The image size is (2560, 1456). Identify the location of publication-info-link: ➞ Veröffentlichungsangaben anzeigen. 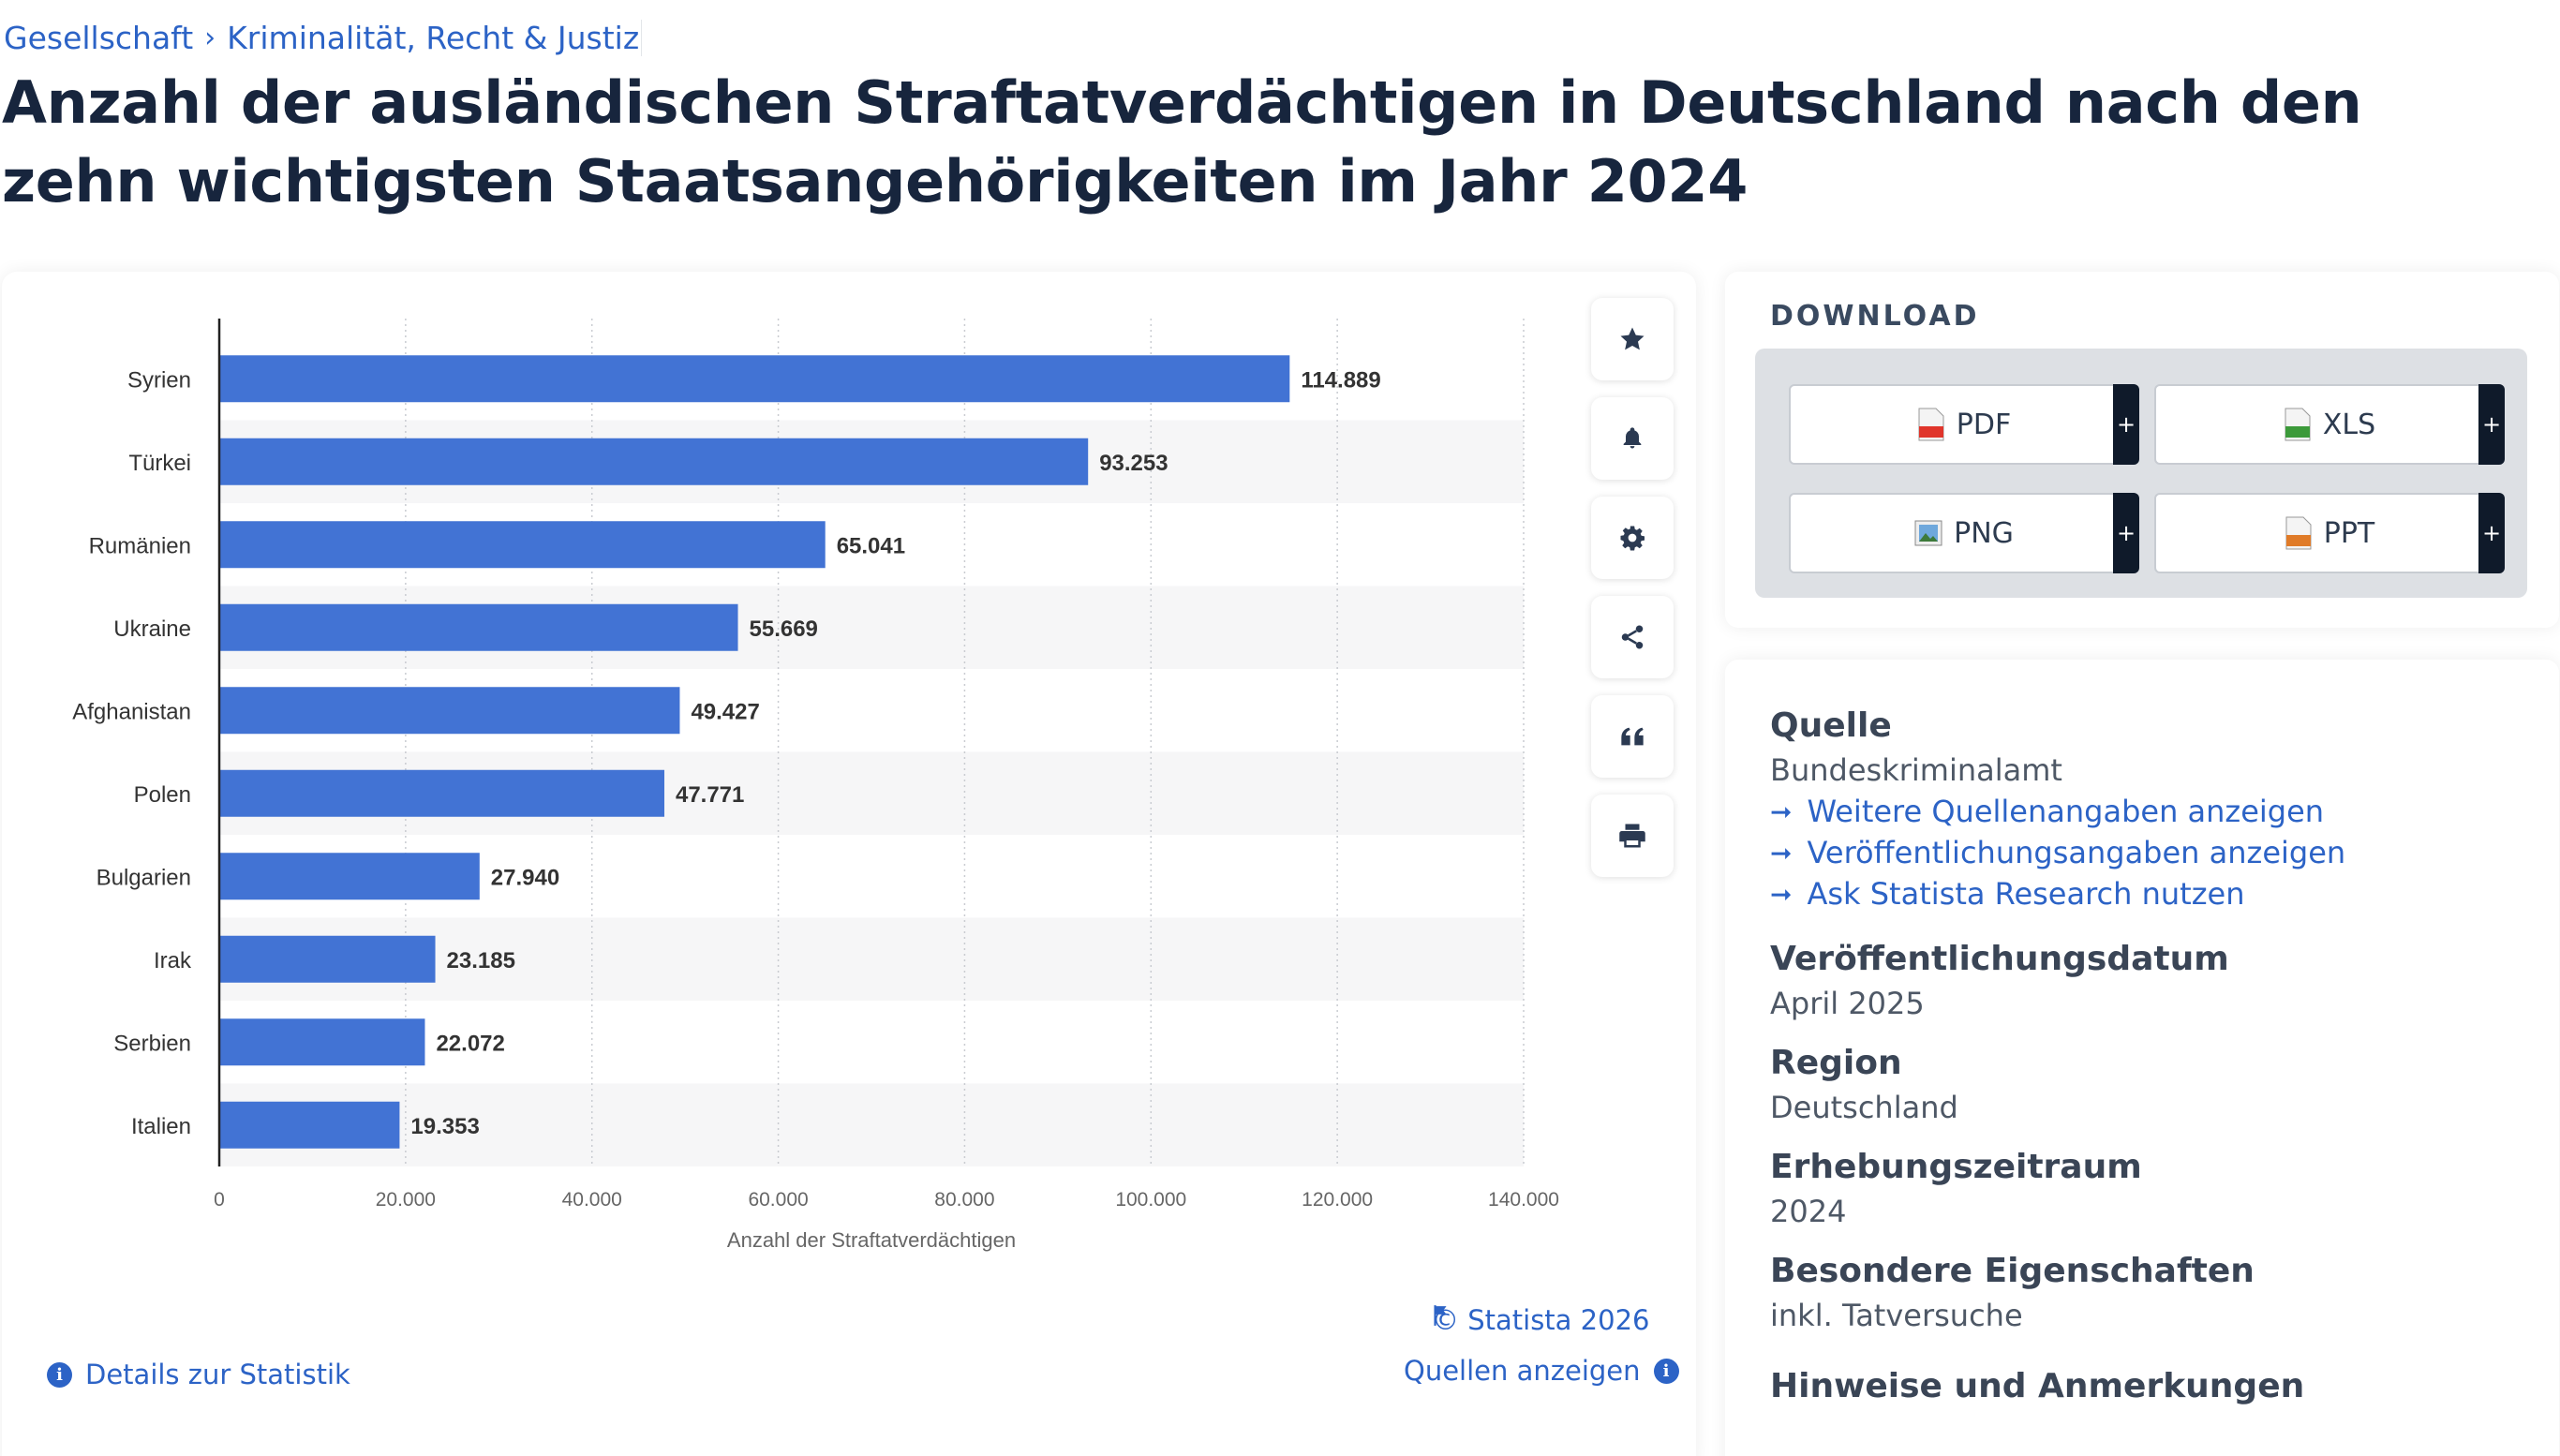
(2164, 852).